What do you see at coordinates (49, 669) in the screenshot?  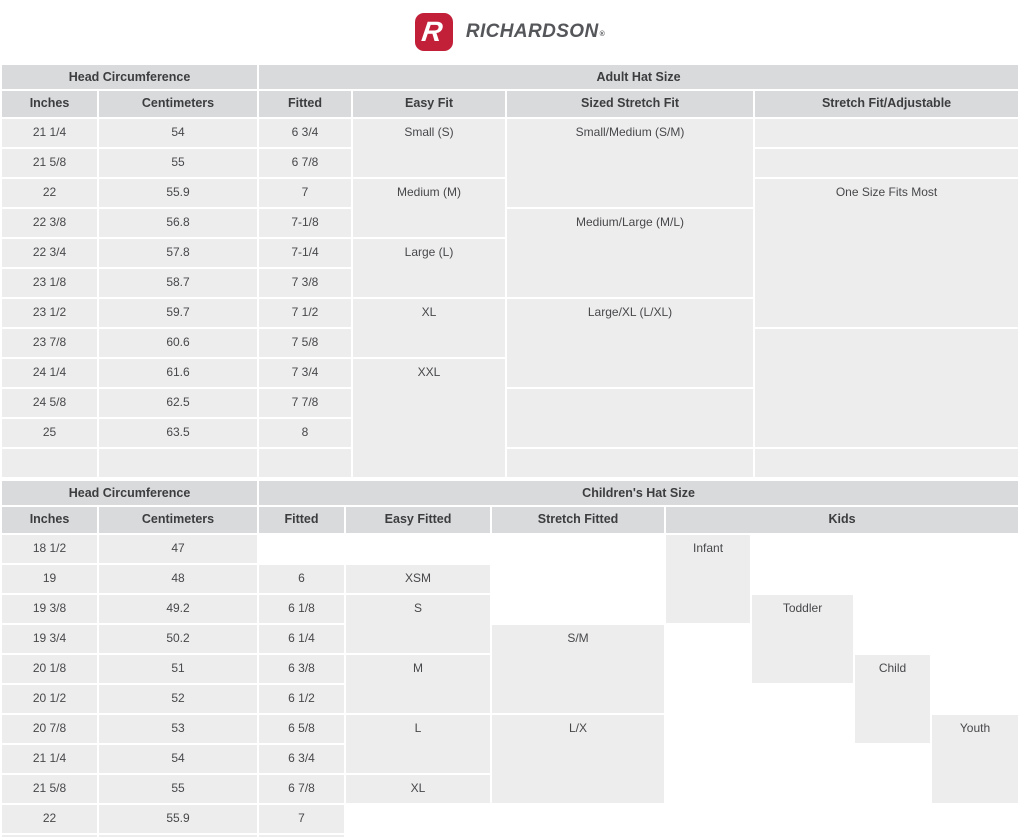 I see `inches-cell: 20 1/8` at bounding box center [49, 669].